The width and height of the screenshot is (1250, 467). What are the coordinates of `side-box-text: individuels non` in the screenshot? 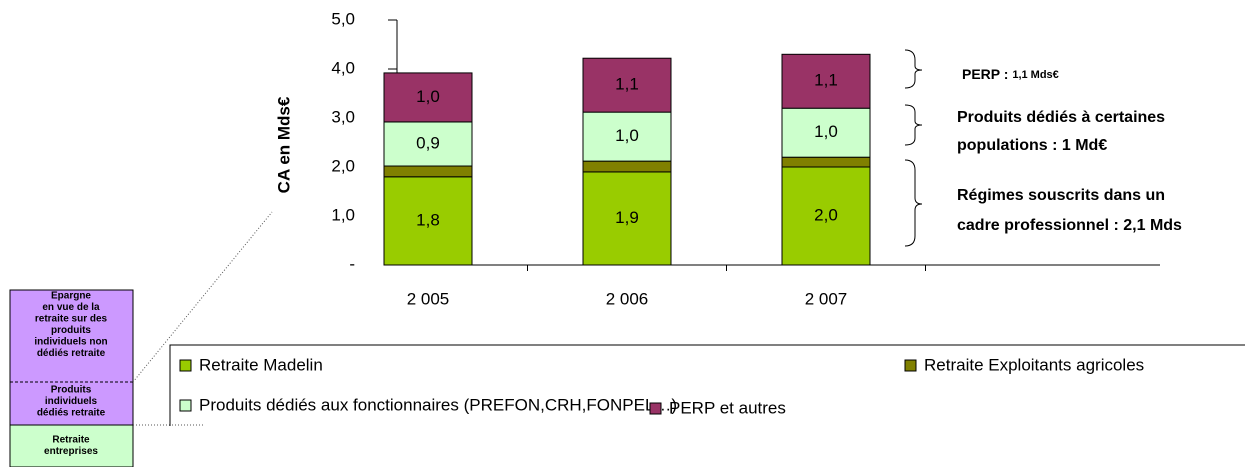 It's located at (70, 342).